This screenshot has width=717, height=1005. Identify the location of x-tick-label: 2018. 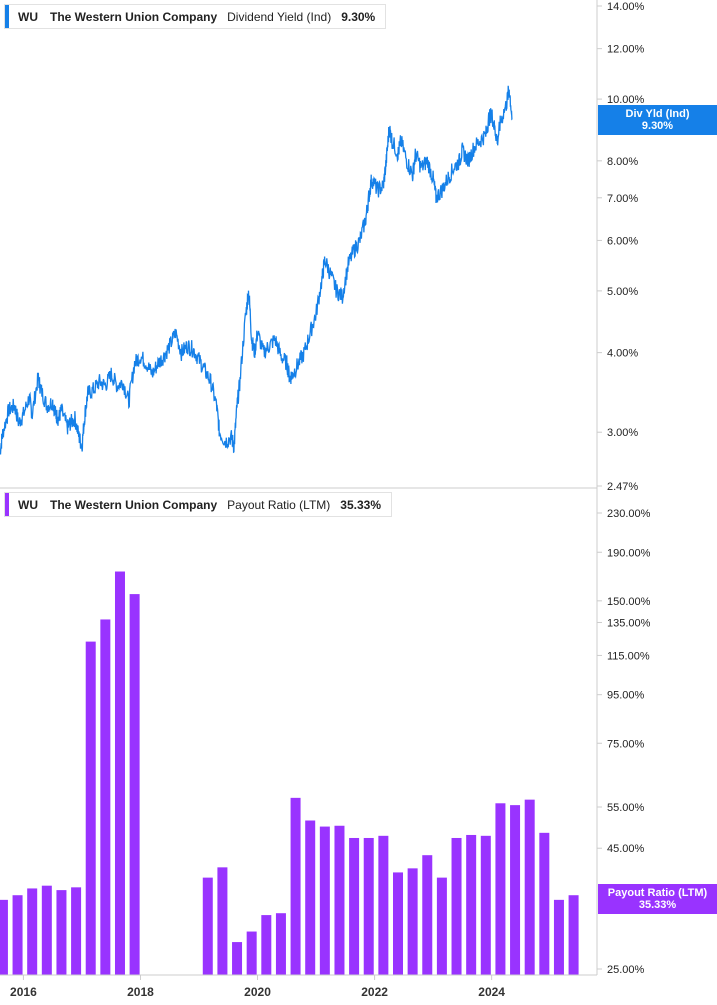
(140, 992).